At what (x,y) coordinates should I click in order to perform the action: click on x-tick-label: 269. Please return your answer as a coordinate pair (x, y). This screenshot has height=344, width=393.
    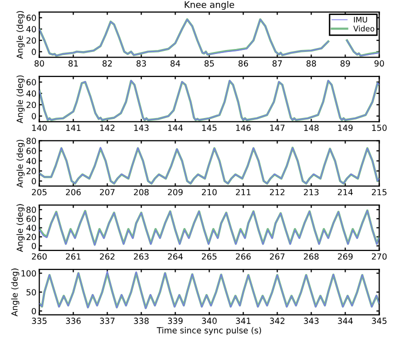
    Looking at the image, I should click on (345, 256).